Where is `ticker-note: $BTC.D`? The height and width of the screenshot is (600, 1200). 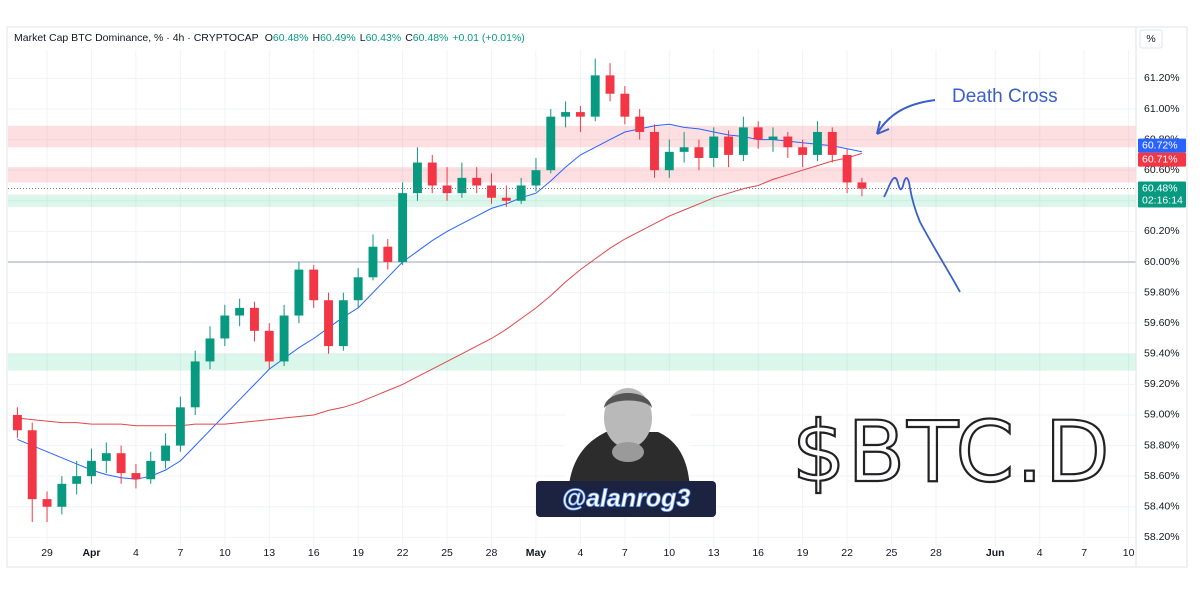
ticker-note: $BTC.D is located at coordinates (952, 452).